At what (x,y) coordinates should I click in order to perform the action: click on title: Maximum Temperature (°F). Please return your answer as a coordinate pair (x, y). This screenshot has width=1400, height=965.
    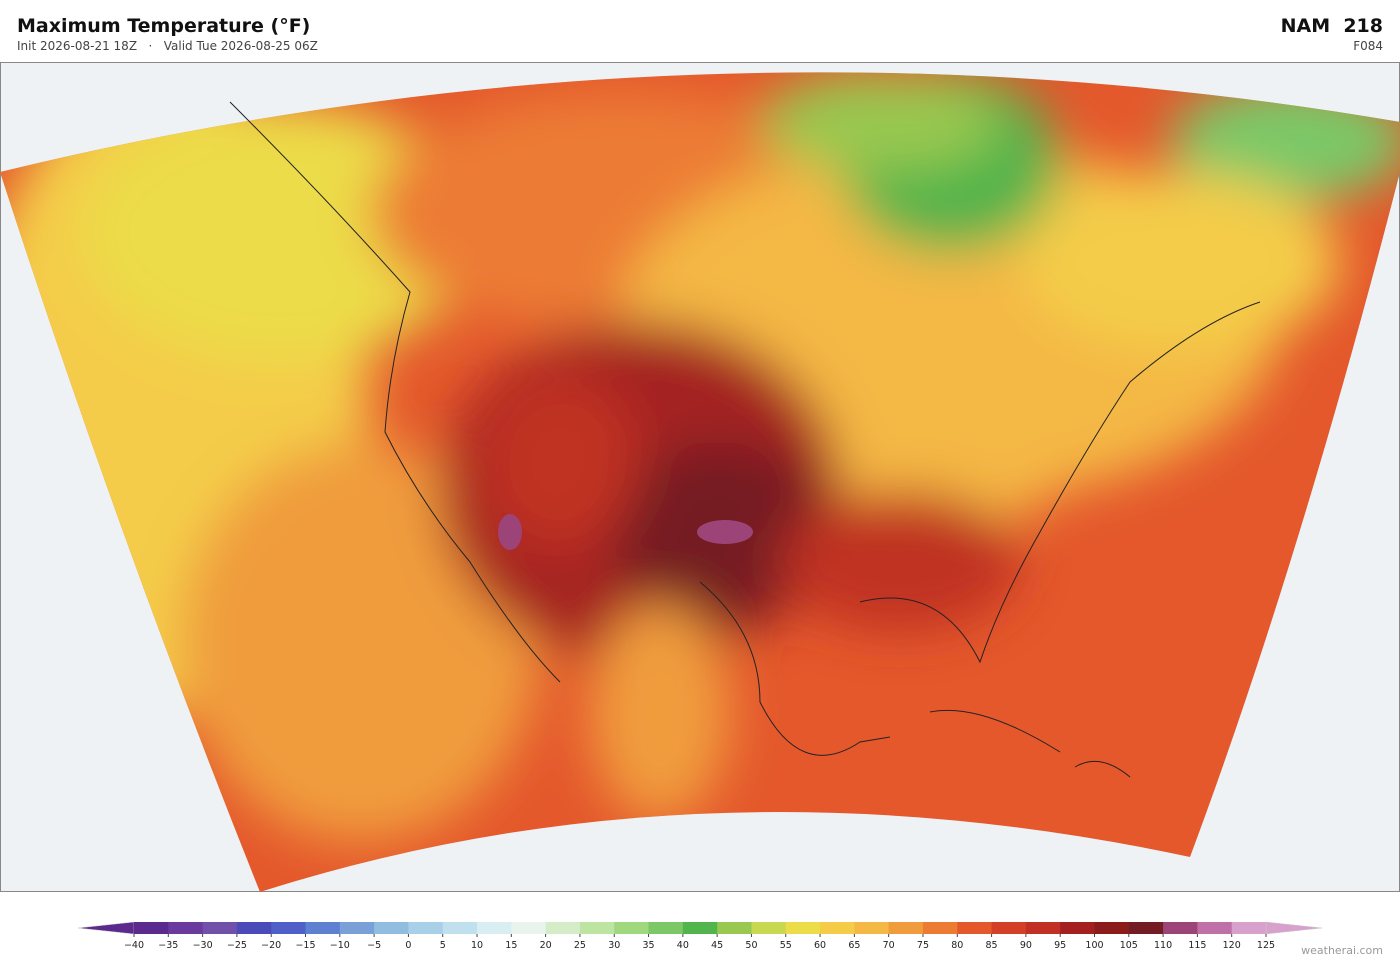
    Looking at the image, I should click on (164, 26).